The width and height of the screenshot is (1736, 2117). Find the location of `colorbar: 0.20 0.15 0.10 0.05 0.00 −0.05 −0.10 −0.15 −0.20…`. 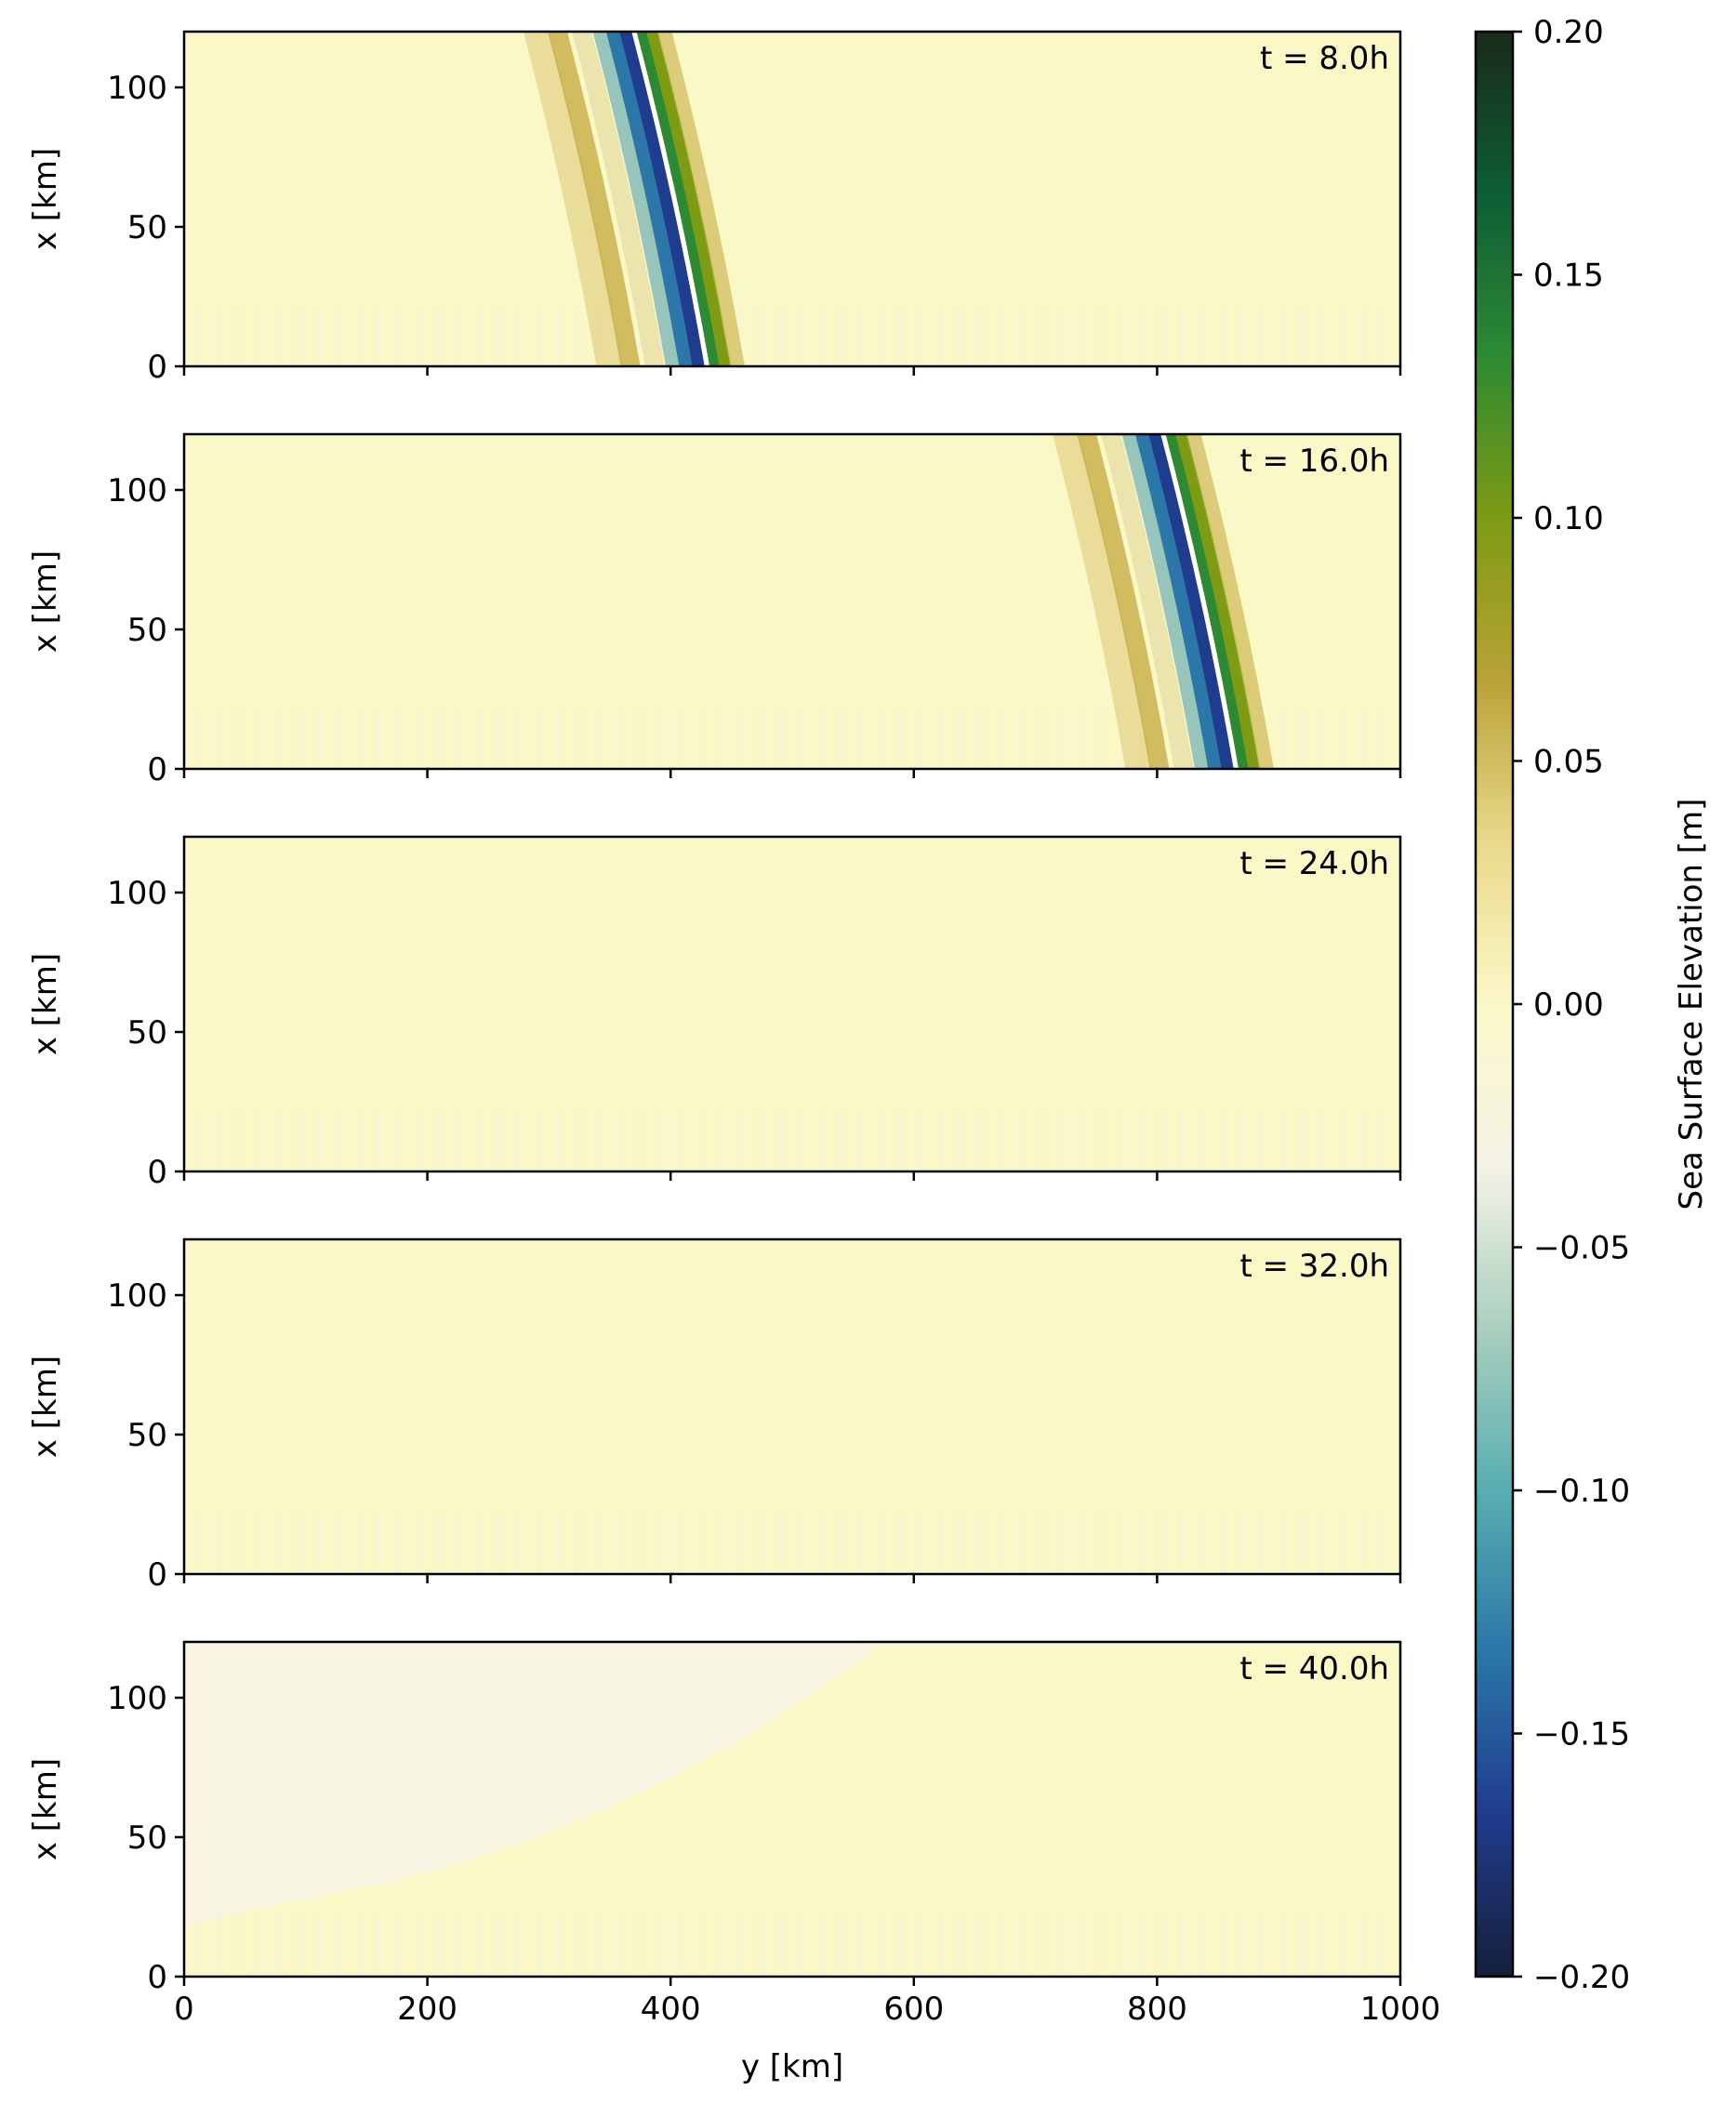

colorbar: 0.20 0.15 0.10 0.05 0.00 −0.05 −0.10 −0.15 −0.20… is located at coordinates (1592, 1005).